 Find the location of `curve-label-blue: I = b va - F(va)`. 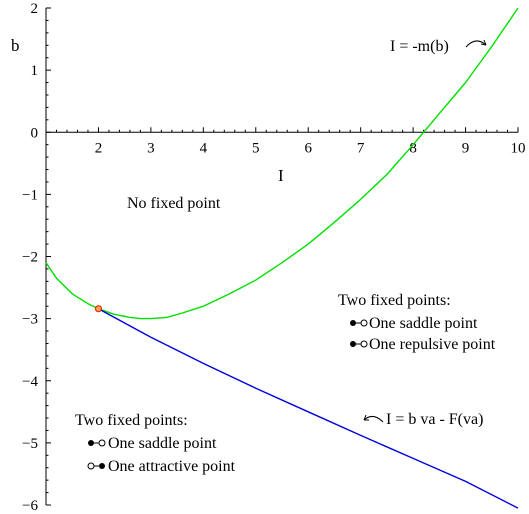

curve-label-blue: I = b va - F(va) is located at coordinates (434, 419).